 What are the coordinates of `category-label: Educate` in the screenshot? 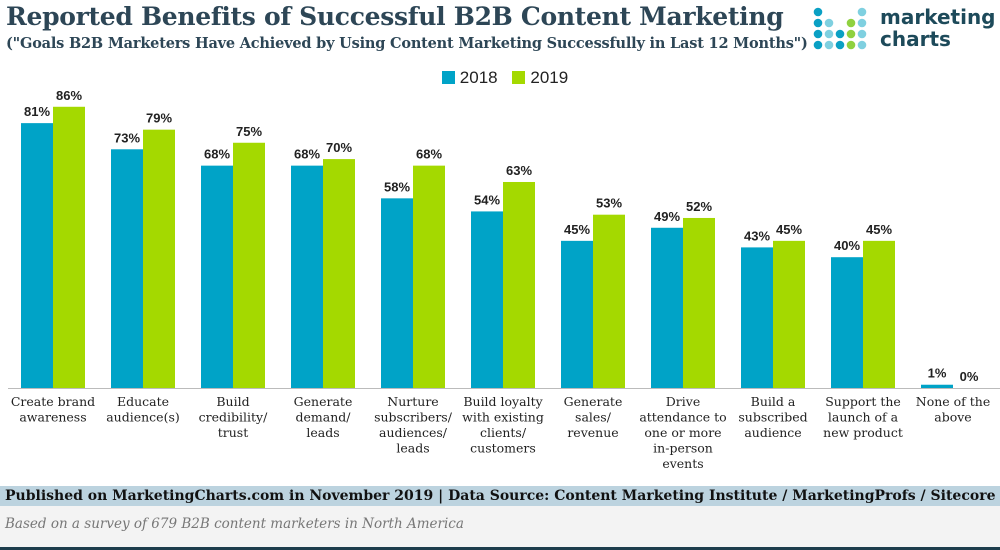 It's located at (143, 401).